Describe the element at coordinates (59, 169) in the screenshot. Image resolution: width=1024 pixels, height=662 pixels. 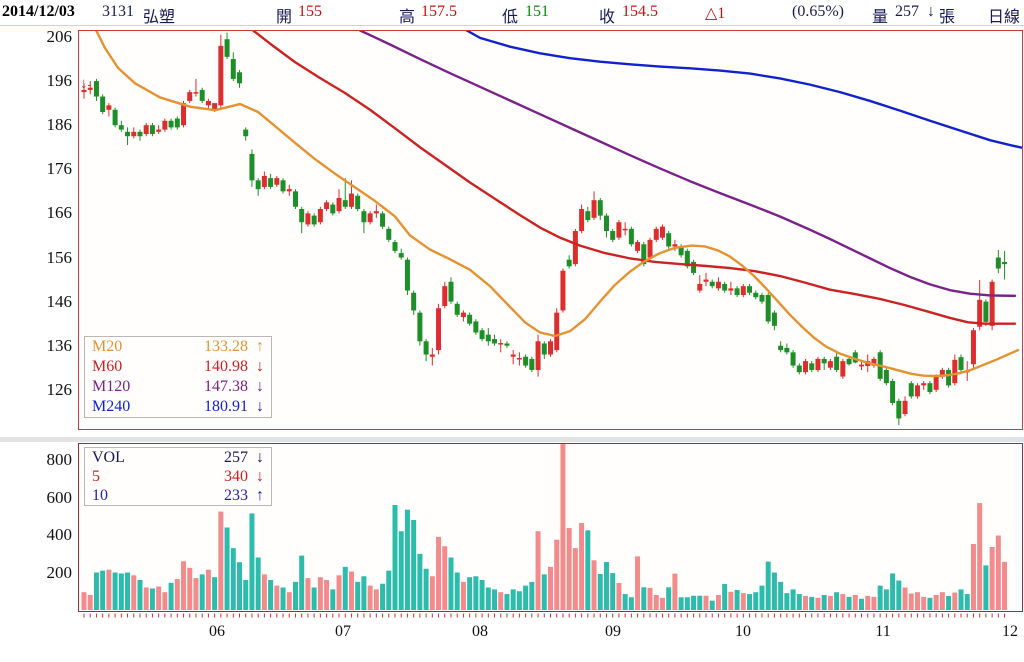
I see `price-tick-176: 176` at that location.